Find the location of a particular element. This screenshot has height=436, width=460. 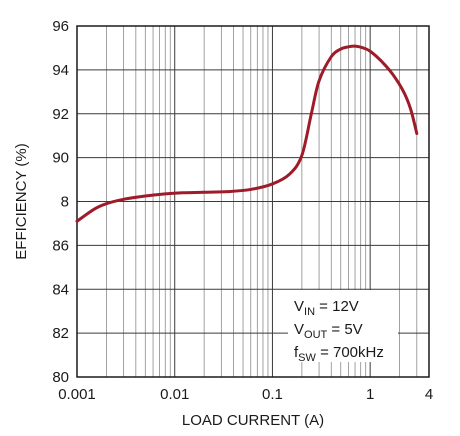

y-tick-label: 92 is located at coordinates (60, 114).